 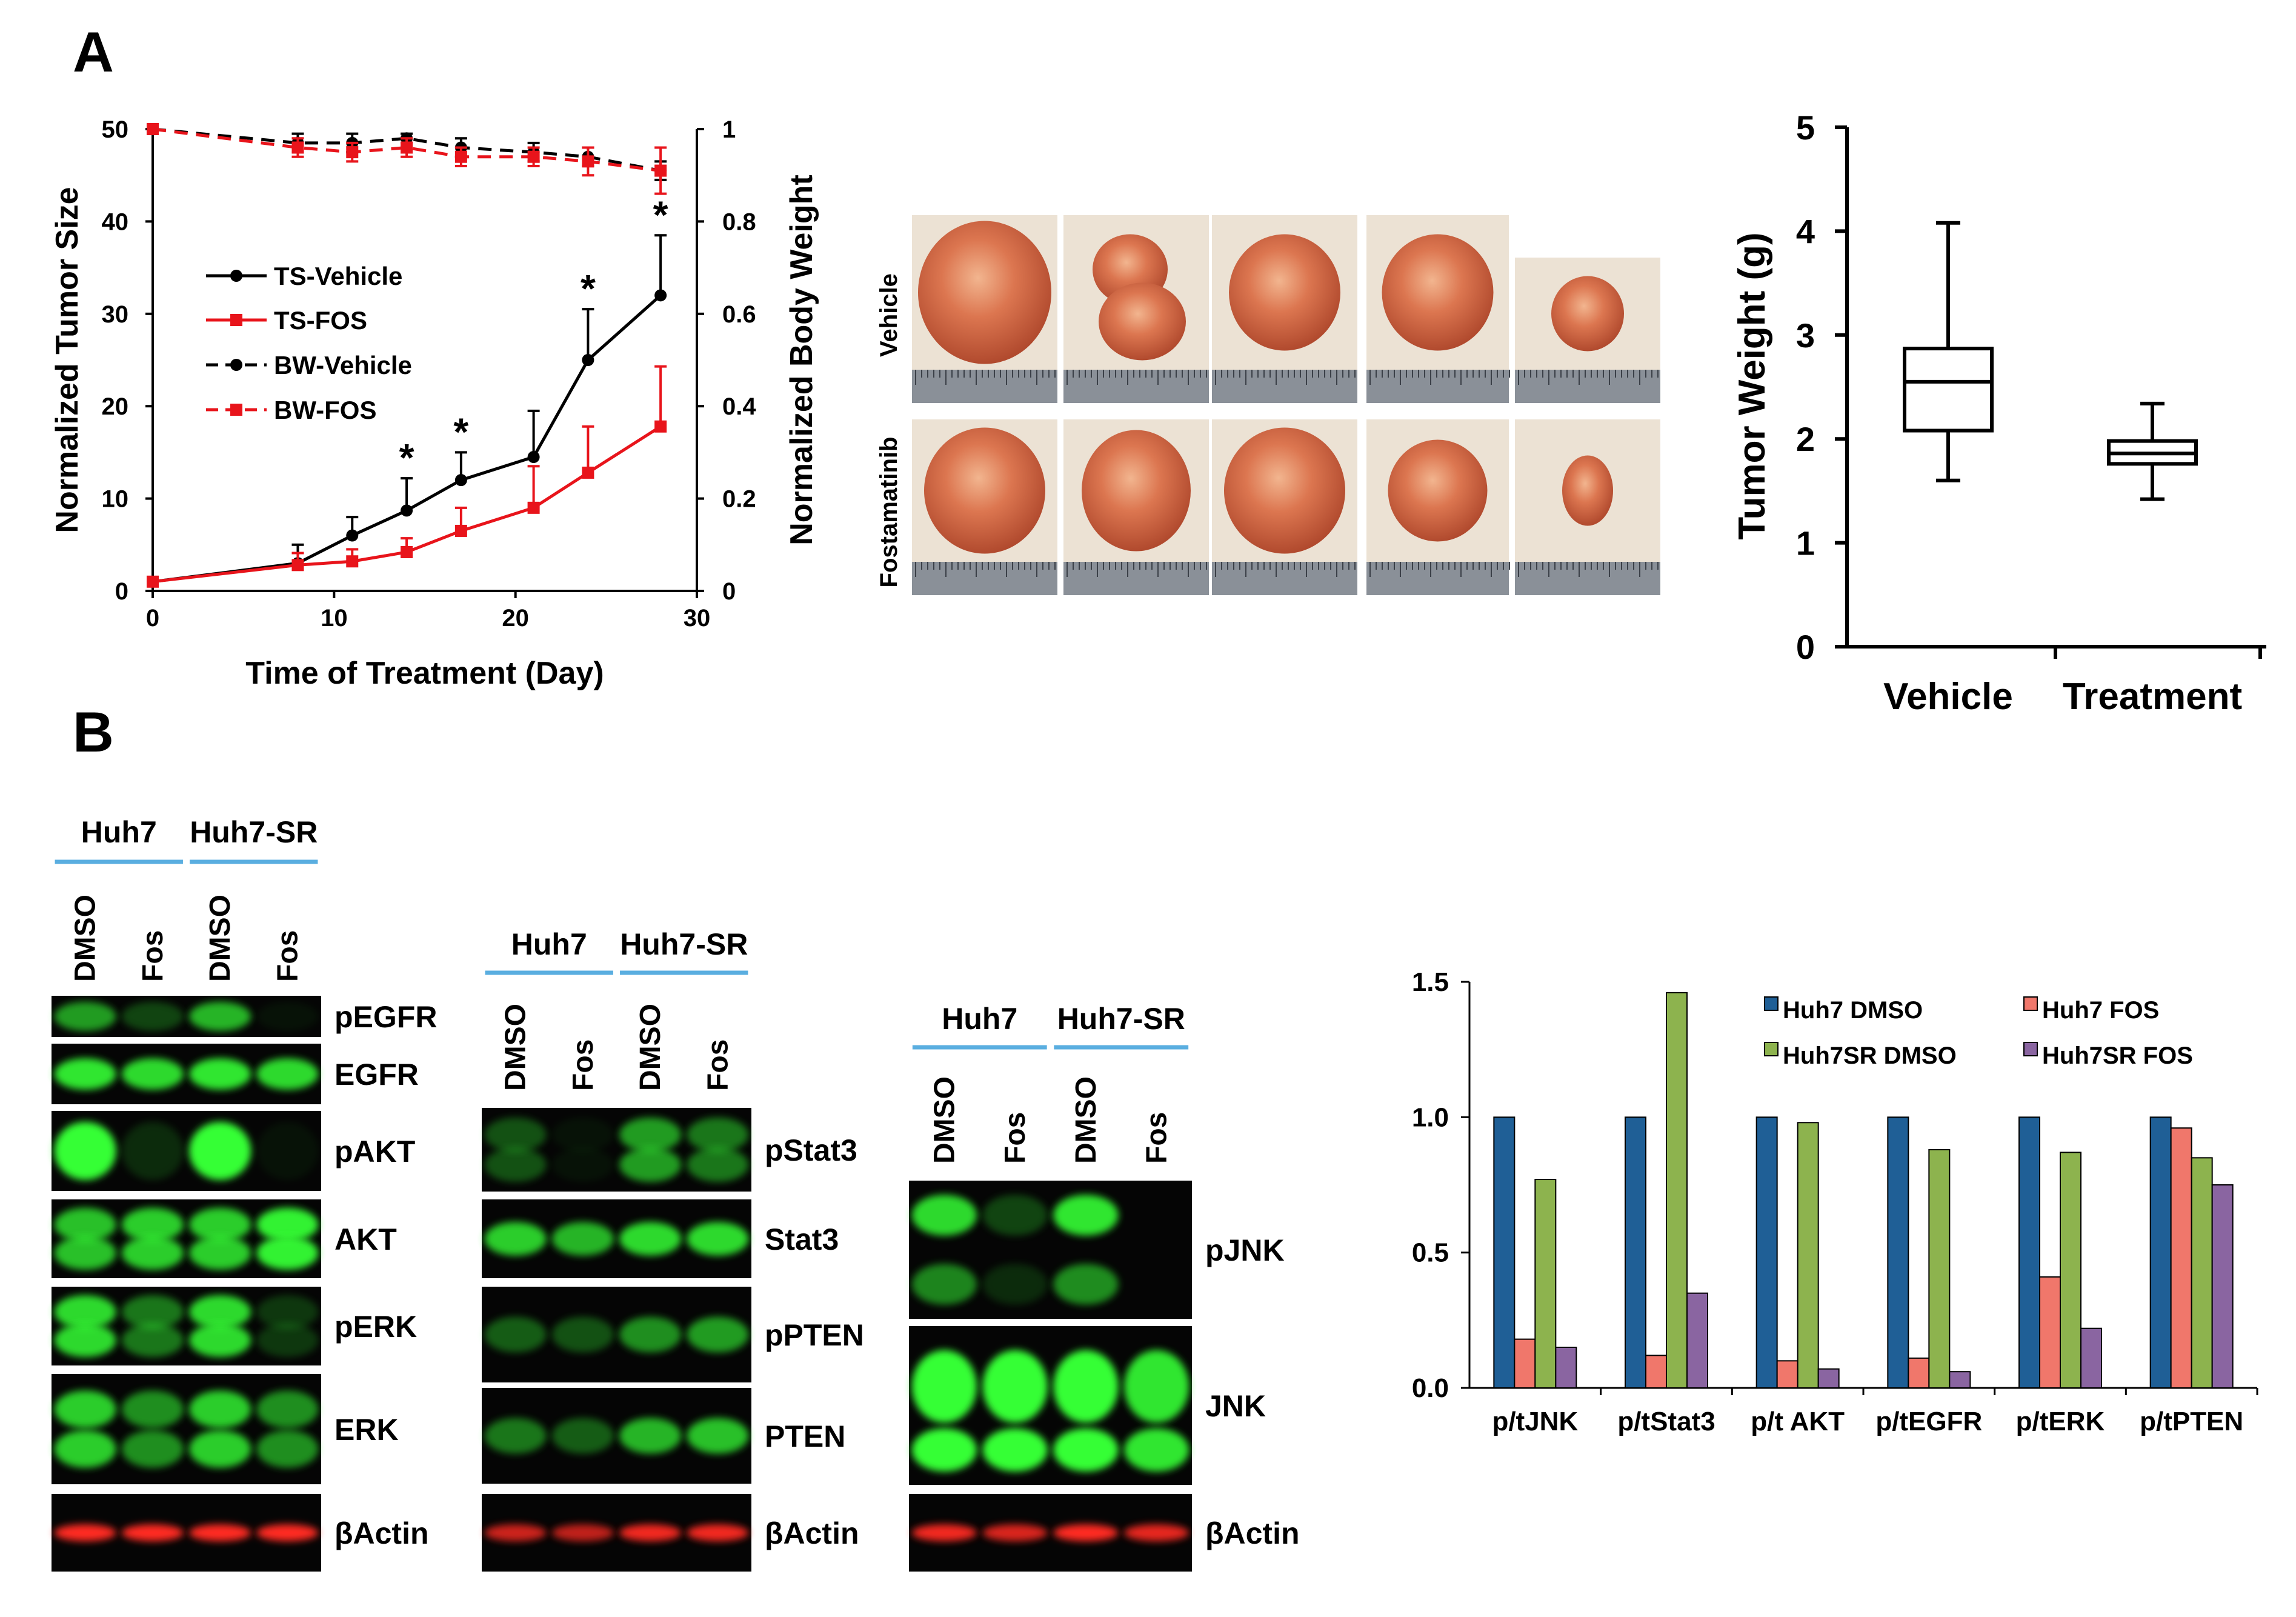 I want to click on x-category-label: Vehicle, so click(x=1948, y=697).